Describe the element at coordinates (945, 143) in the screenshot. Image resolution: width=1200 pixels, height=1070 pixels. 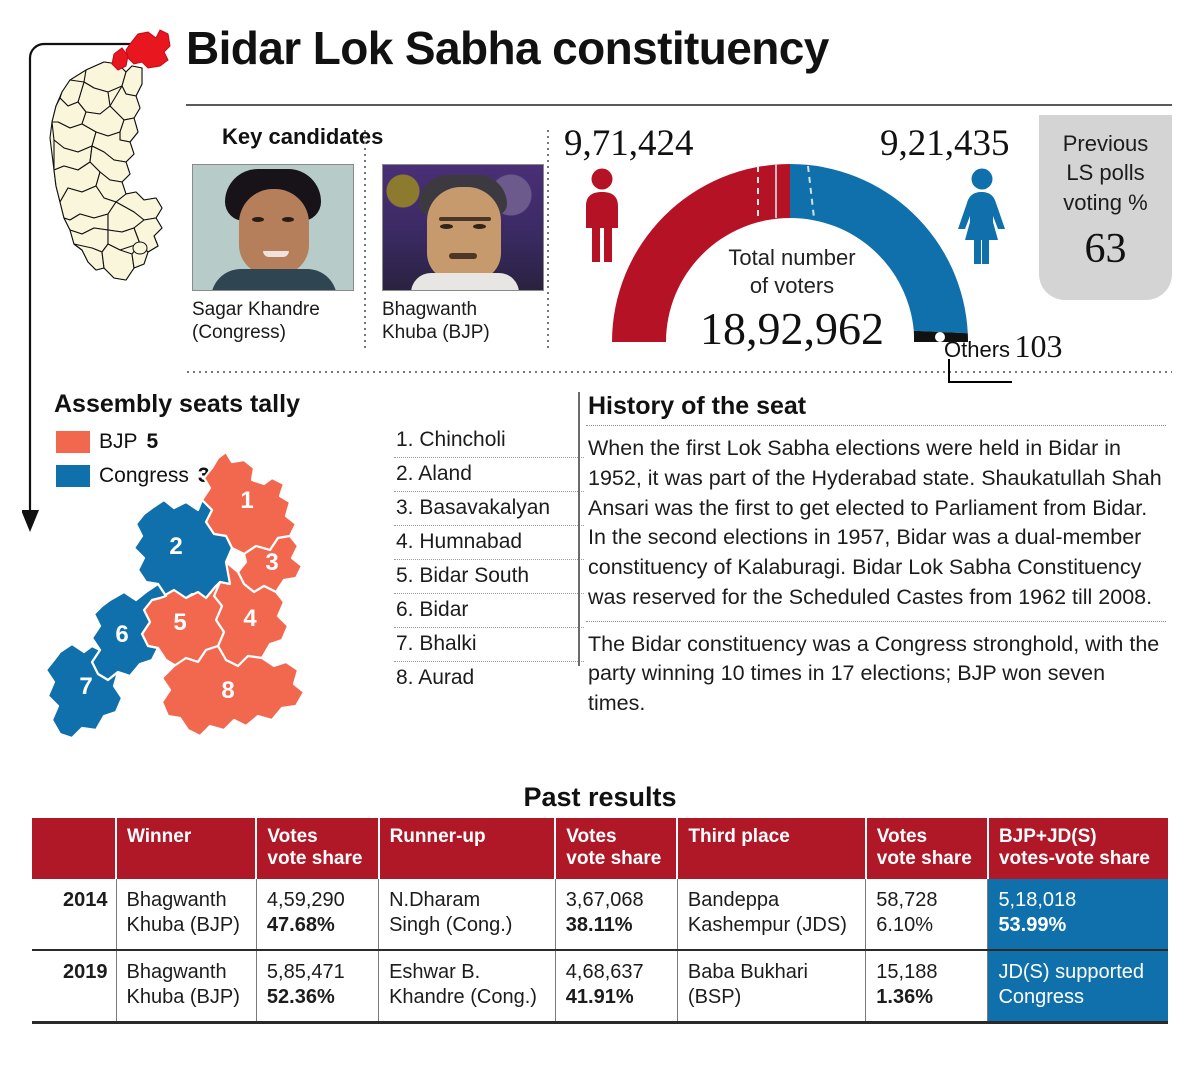
I see `female-voters-count: 9,21,435` at that location.